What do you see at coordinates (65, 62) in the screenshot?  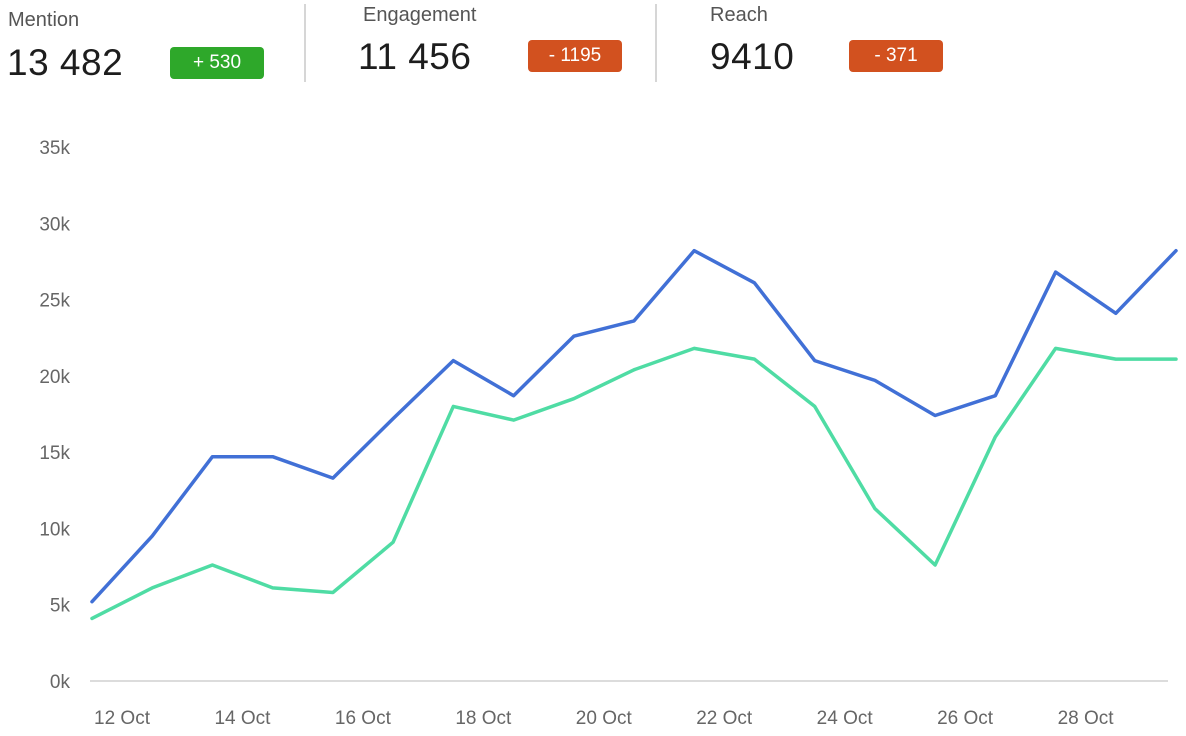 I see `kpi-mention-value: 13 482` at bounding box center [65, 62].